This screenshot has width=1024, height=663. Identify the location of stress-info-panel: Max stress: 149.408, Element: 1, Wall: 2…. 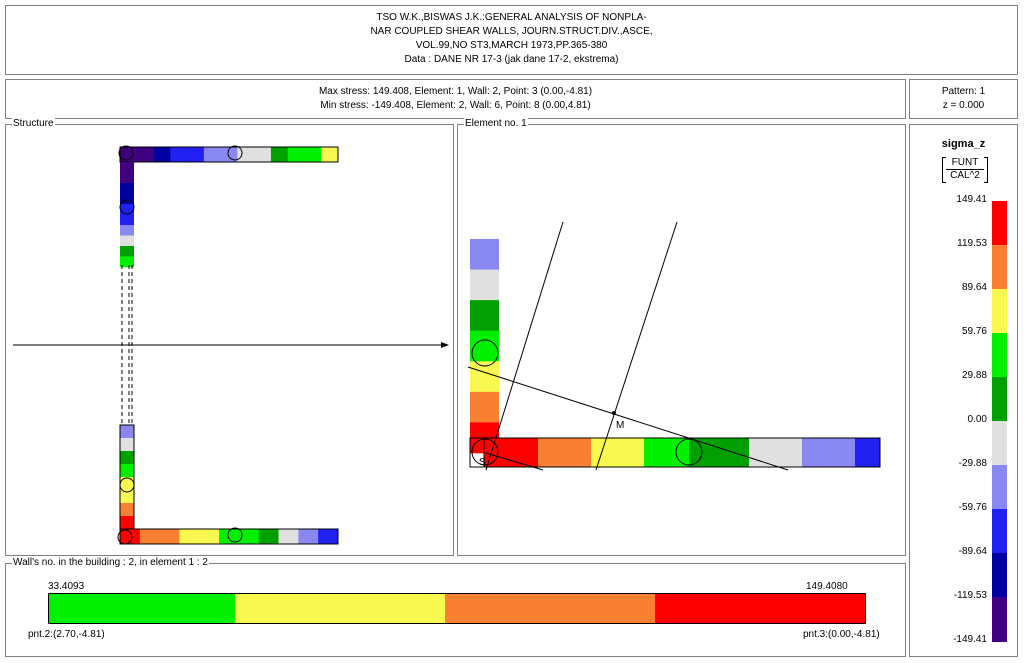
(455, 99).